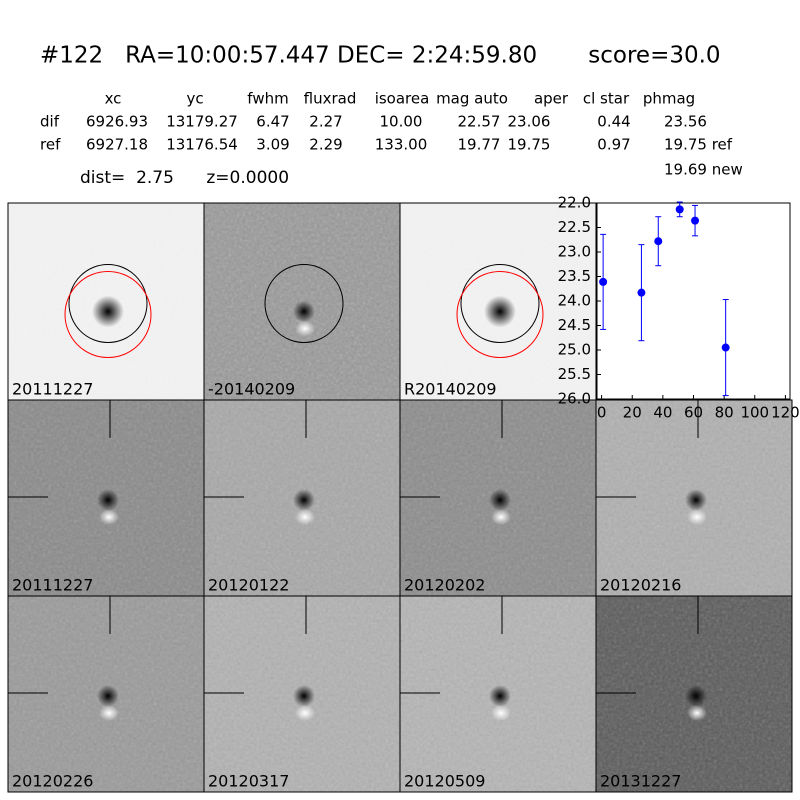 The image size is (800, 800). I want to click on y-tick-label: 23.5, so click(574, 276).